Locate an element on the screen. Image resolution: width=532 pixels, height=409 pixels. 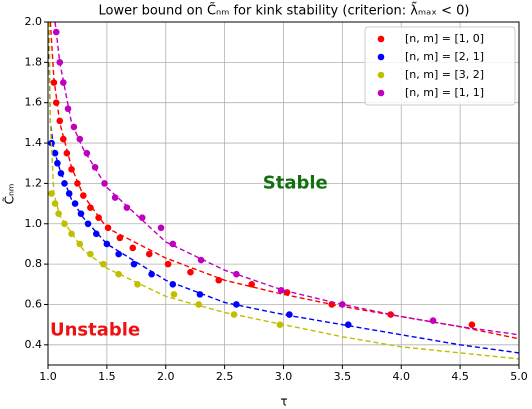
x-tick-label: 4.5 is located at coordinates (460, 376).